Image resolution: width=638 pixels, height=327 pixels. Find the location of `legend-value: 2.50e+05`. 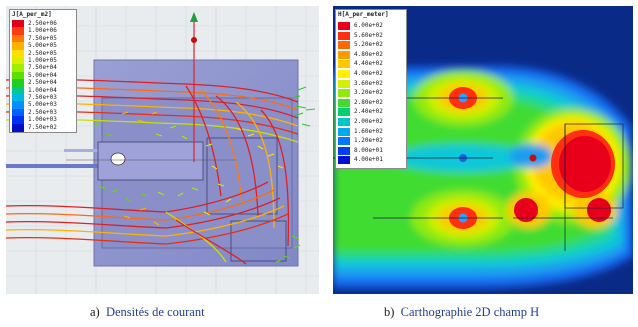

legend-value: 2.50e+05 is located at coordinates (42, 53).